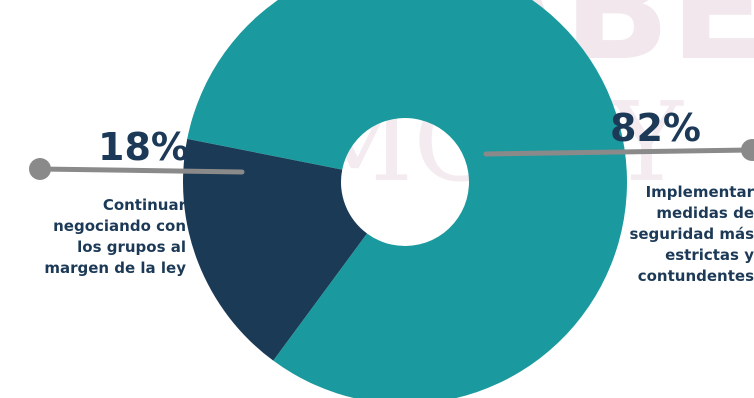 Image resolution: width=754 pixels, height=398 pixels. What do you see at coordinates (131, 247) in the screenshot?
I see `left-description-line: los grupos al` at bounding box center [131, 247].